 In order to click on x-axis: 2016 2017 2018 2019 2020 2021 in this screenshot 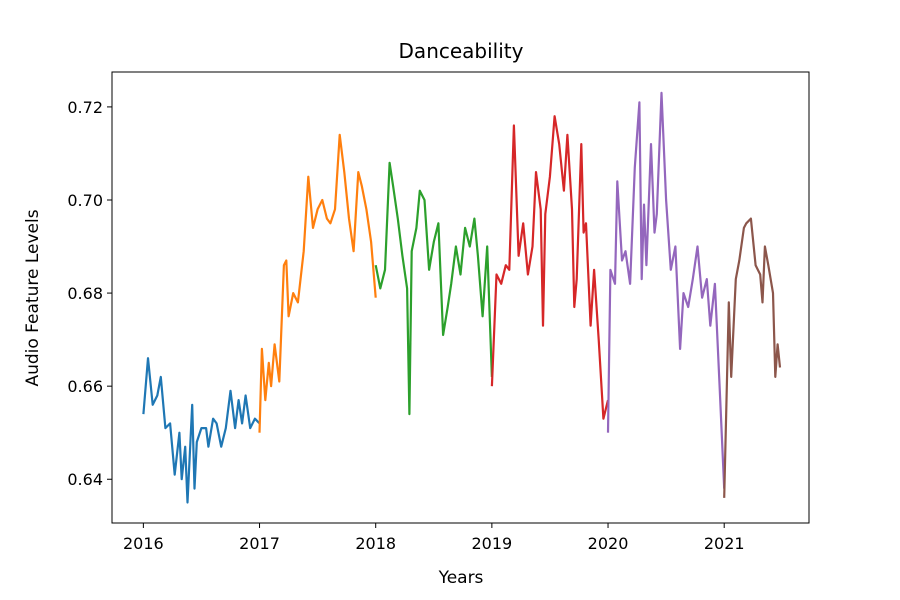, I will do `click(434, 538)`.